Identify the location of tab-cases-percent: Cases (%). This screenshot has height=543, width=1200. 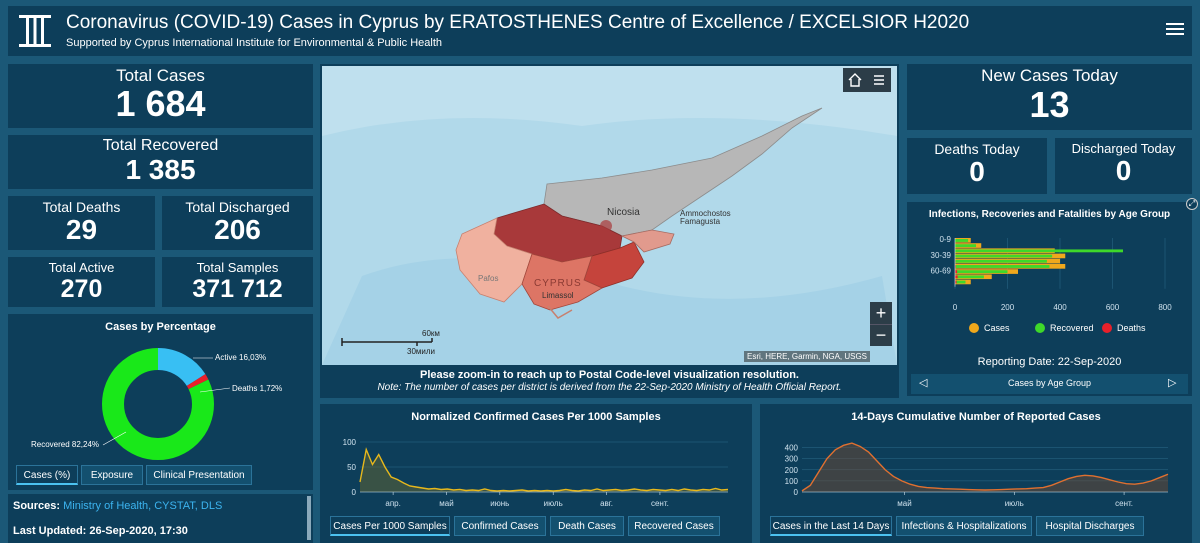
(47, 475).